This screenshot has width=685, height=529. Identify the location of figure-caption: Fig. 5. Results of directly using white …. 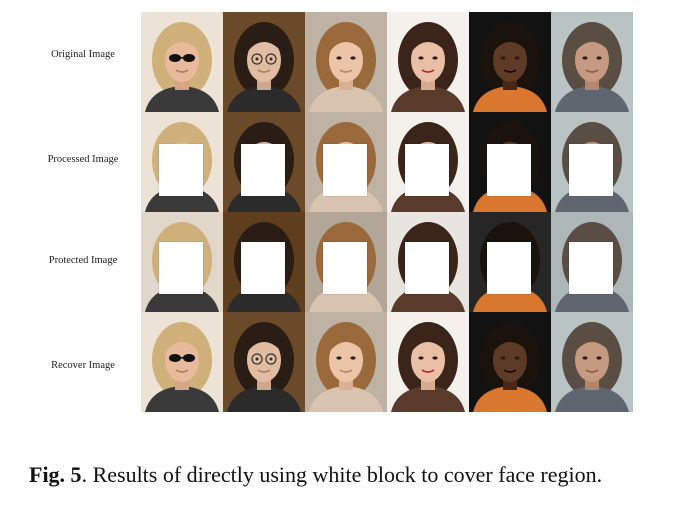
(349, 475).